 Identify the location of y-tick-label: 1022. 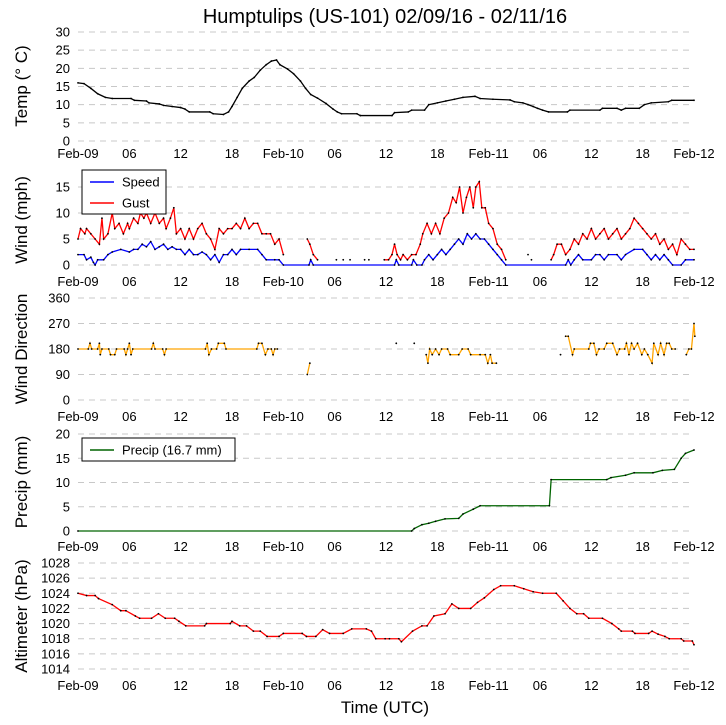
(55, 608).